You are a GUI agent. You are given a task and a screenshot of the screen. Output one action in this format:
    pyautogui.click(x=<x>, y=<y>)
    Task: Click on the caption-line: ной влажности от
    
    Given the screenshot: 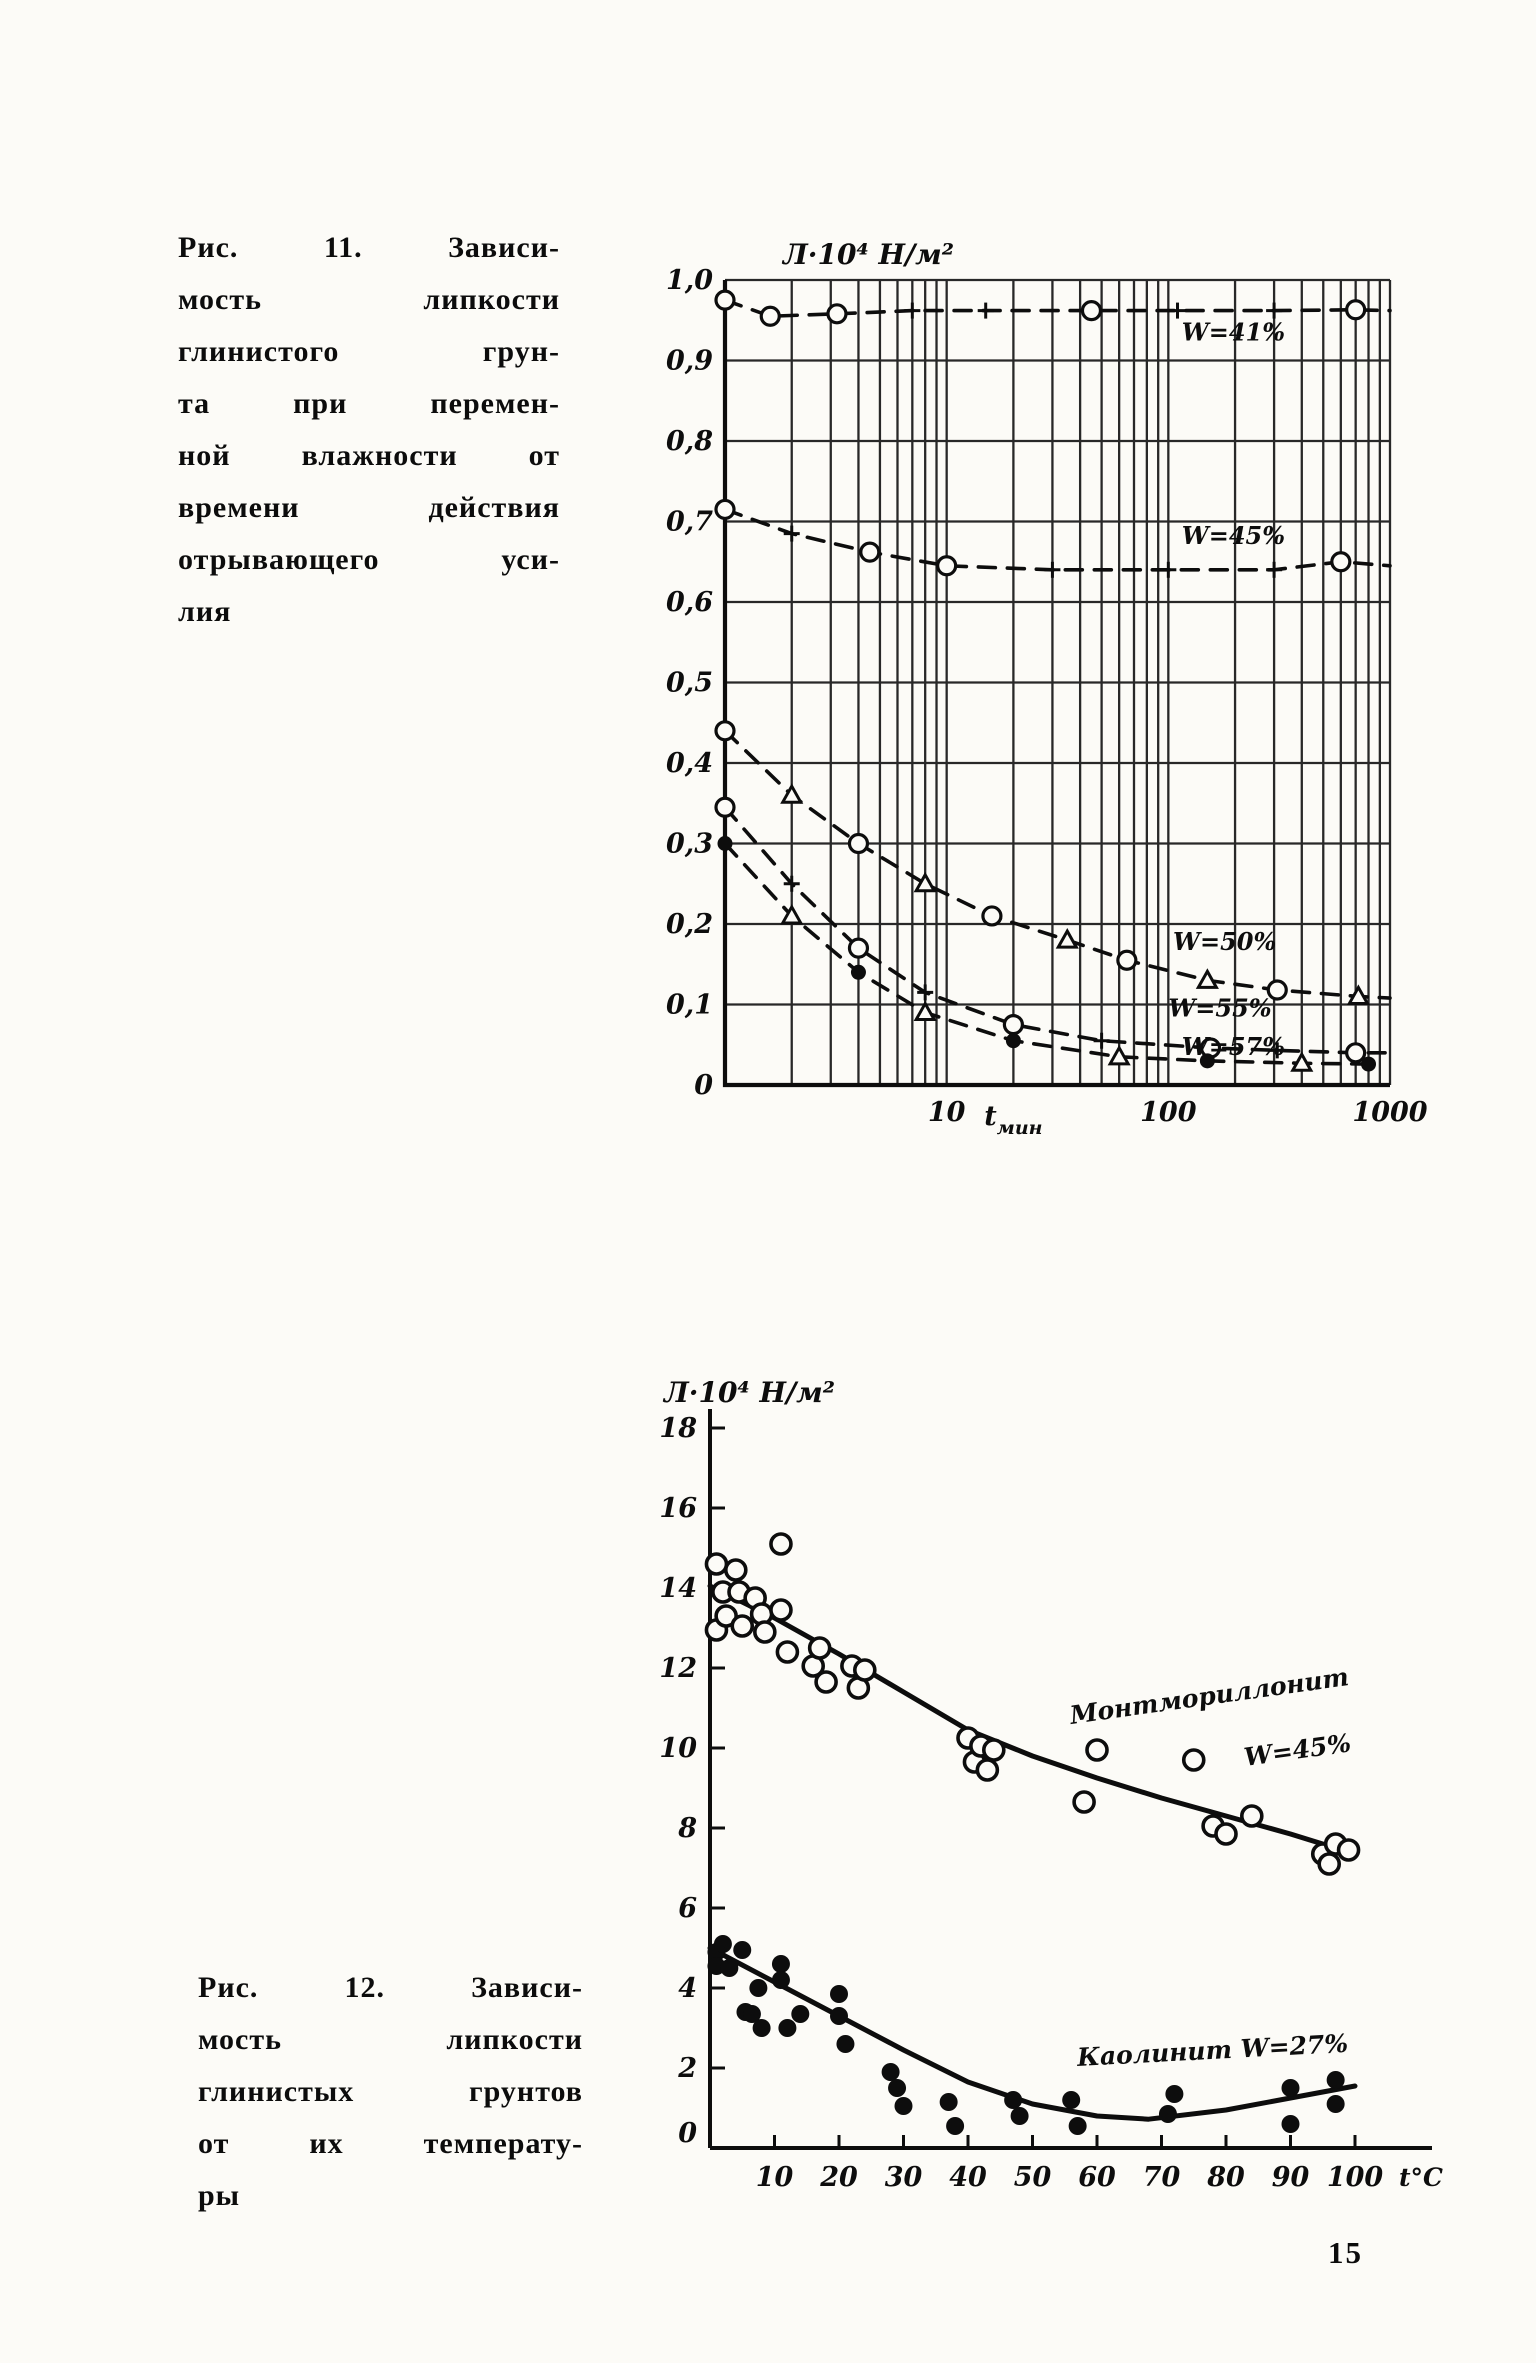 What is the action you would take?
    pyautogui.click(x=369, y=455)
    